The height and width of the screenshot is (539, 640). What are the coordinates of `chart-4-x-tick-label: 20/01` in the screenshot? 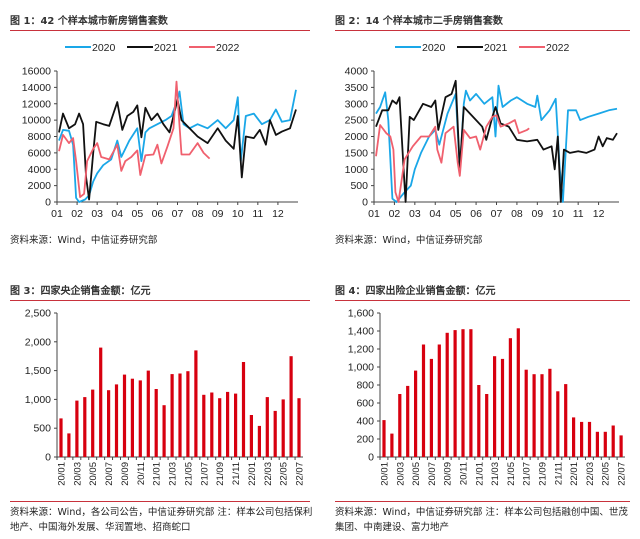 It's located at (384, 474).